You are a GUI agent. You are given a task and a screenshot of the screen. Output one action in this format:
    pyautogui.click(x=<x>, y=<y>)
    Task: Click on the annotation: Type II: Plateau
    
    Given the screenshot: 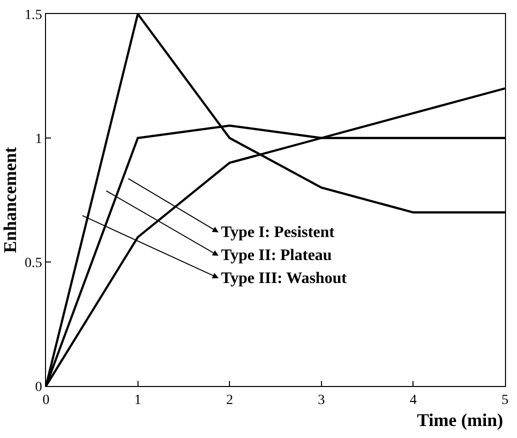 What is the action you would take?
    pyautogui.click(x=276, y=255)
    